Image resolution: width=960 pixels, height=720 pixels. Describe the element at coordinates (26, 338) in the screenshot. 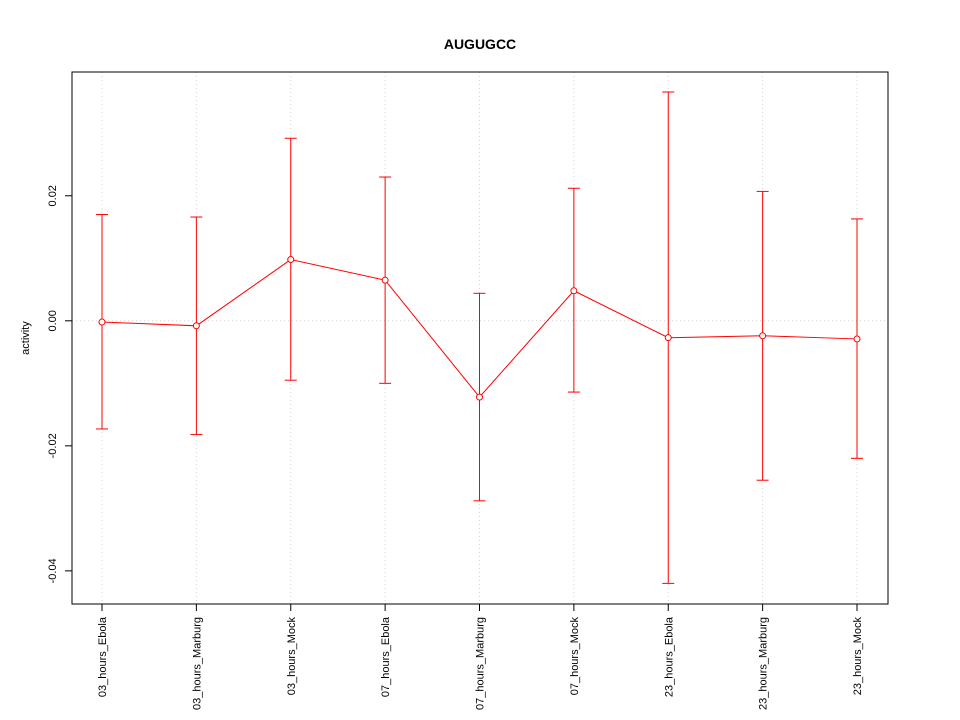

I see `y-axis-label: activity` at that location.